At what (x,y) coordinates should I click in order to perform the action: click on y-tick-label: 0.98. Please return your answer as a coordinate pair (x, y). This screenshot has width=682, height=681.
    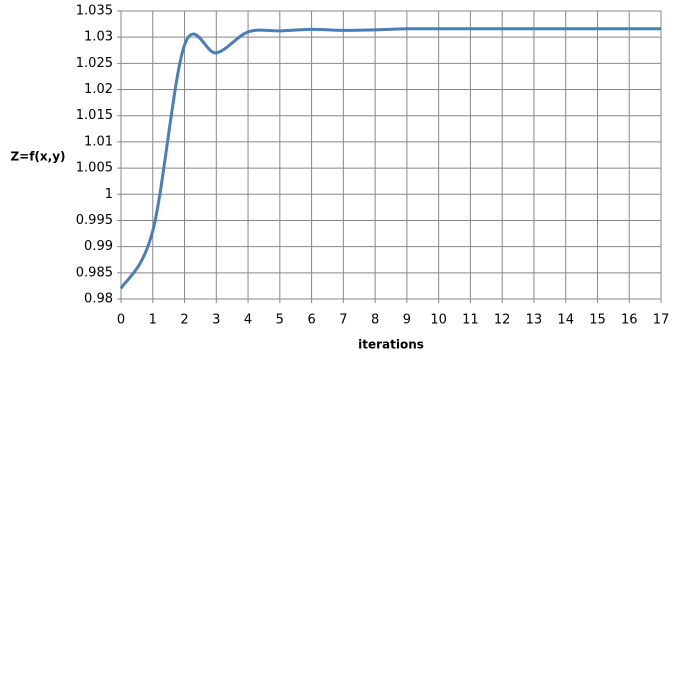
    Looking at the image, I should click on (98, 299).